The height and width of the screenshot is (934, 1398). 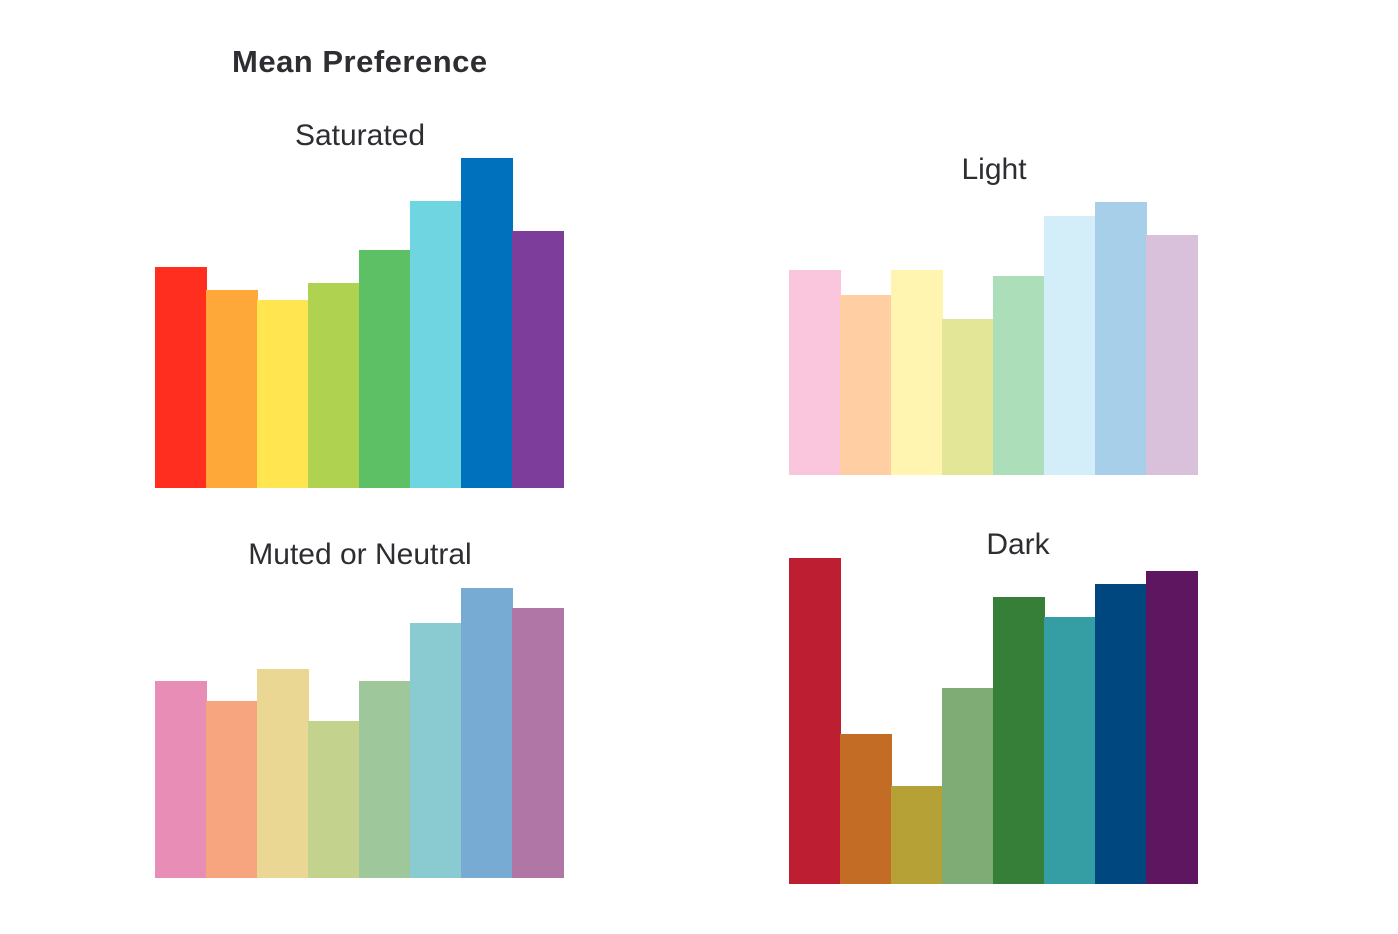 What do you see at coordinates (360, 61) in the screenshot?
I see `chart-main-title: Mean Preference` at bounding box center [360, 61].